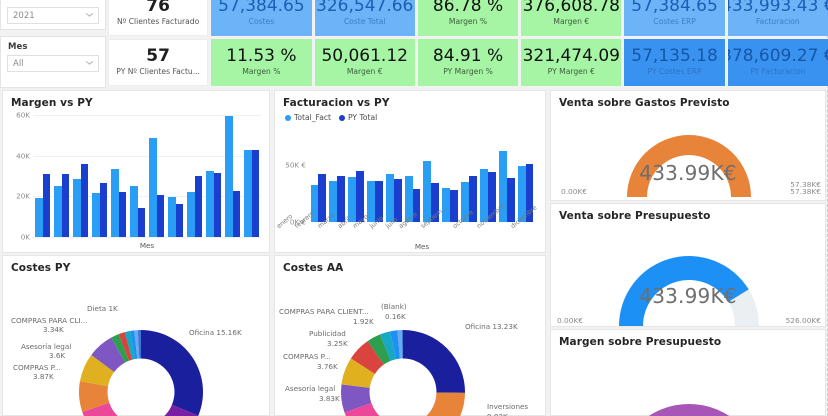  What do you see at coordinates (468, 18) in the screenshot?
I see `kpi-card: 86.78 % Margen %` at bounding box center [468, 18].